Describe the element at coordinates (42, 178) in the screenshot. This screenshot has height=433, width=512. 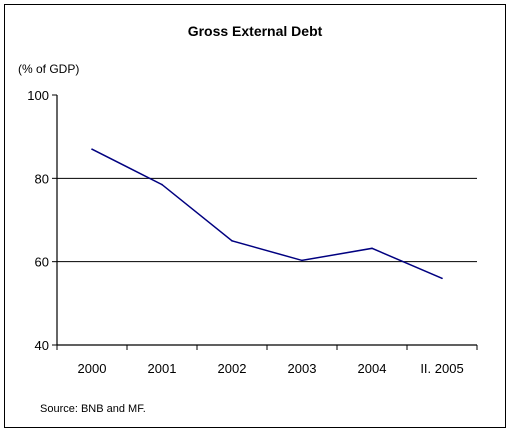
I see `y-tick-label: 80` at that location.